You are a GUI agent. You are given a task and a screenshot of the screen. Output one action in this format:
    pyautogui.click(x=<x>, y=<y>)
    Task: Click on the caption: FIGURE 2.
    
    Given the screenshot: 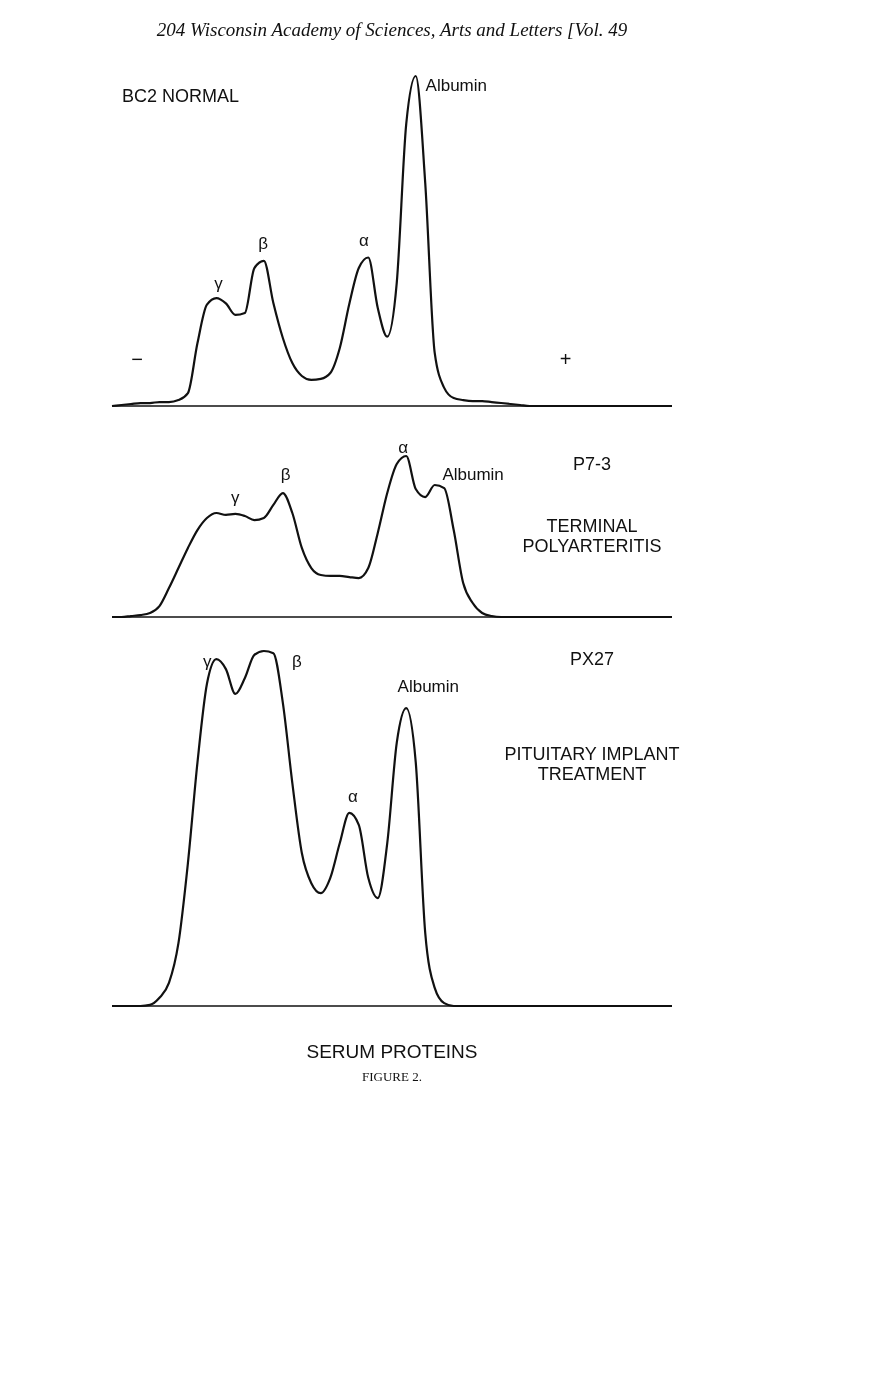 What is the action you would take?
    pyautogui.click(x=392, y=1076)
    